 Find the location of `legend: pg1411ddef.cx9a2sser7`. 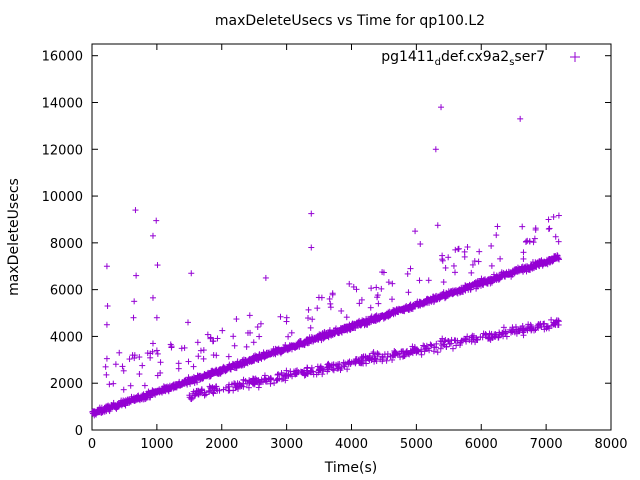

legend: pg1411ddef.cx9a2sser7 is located at coordinates (480, 58).